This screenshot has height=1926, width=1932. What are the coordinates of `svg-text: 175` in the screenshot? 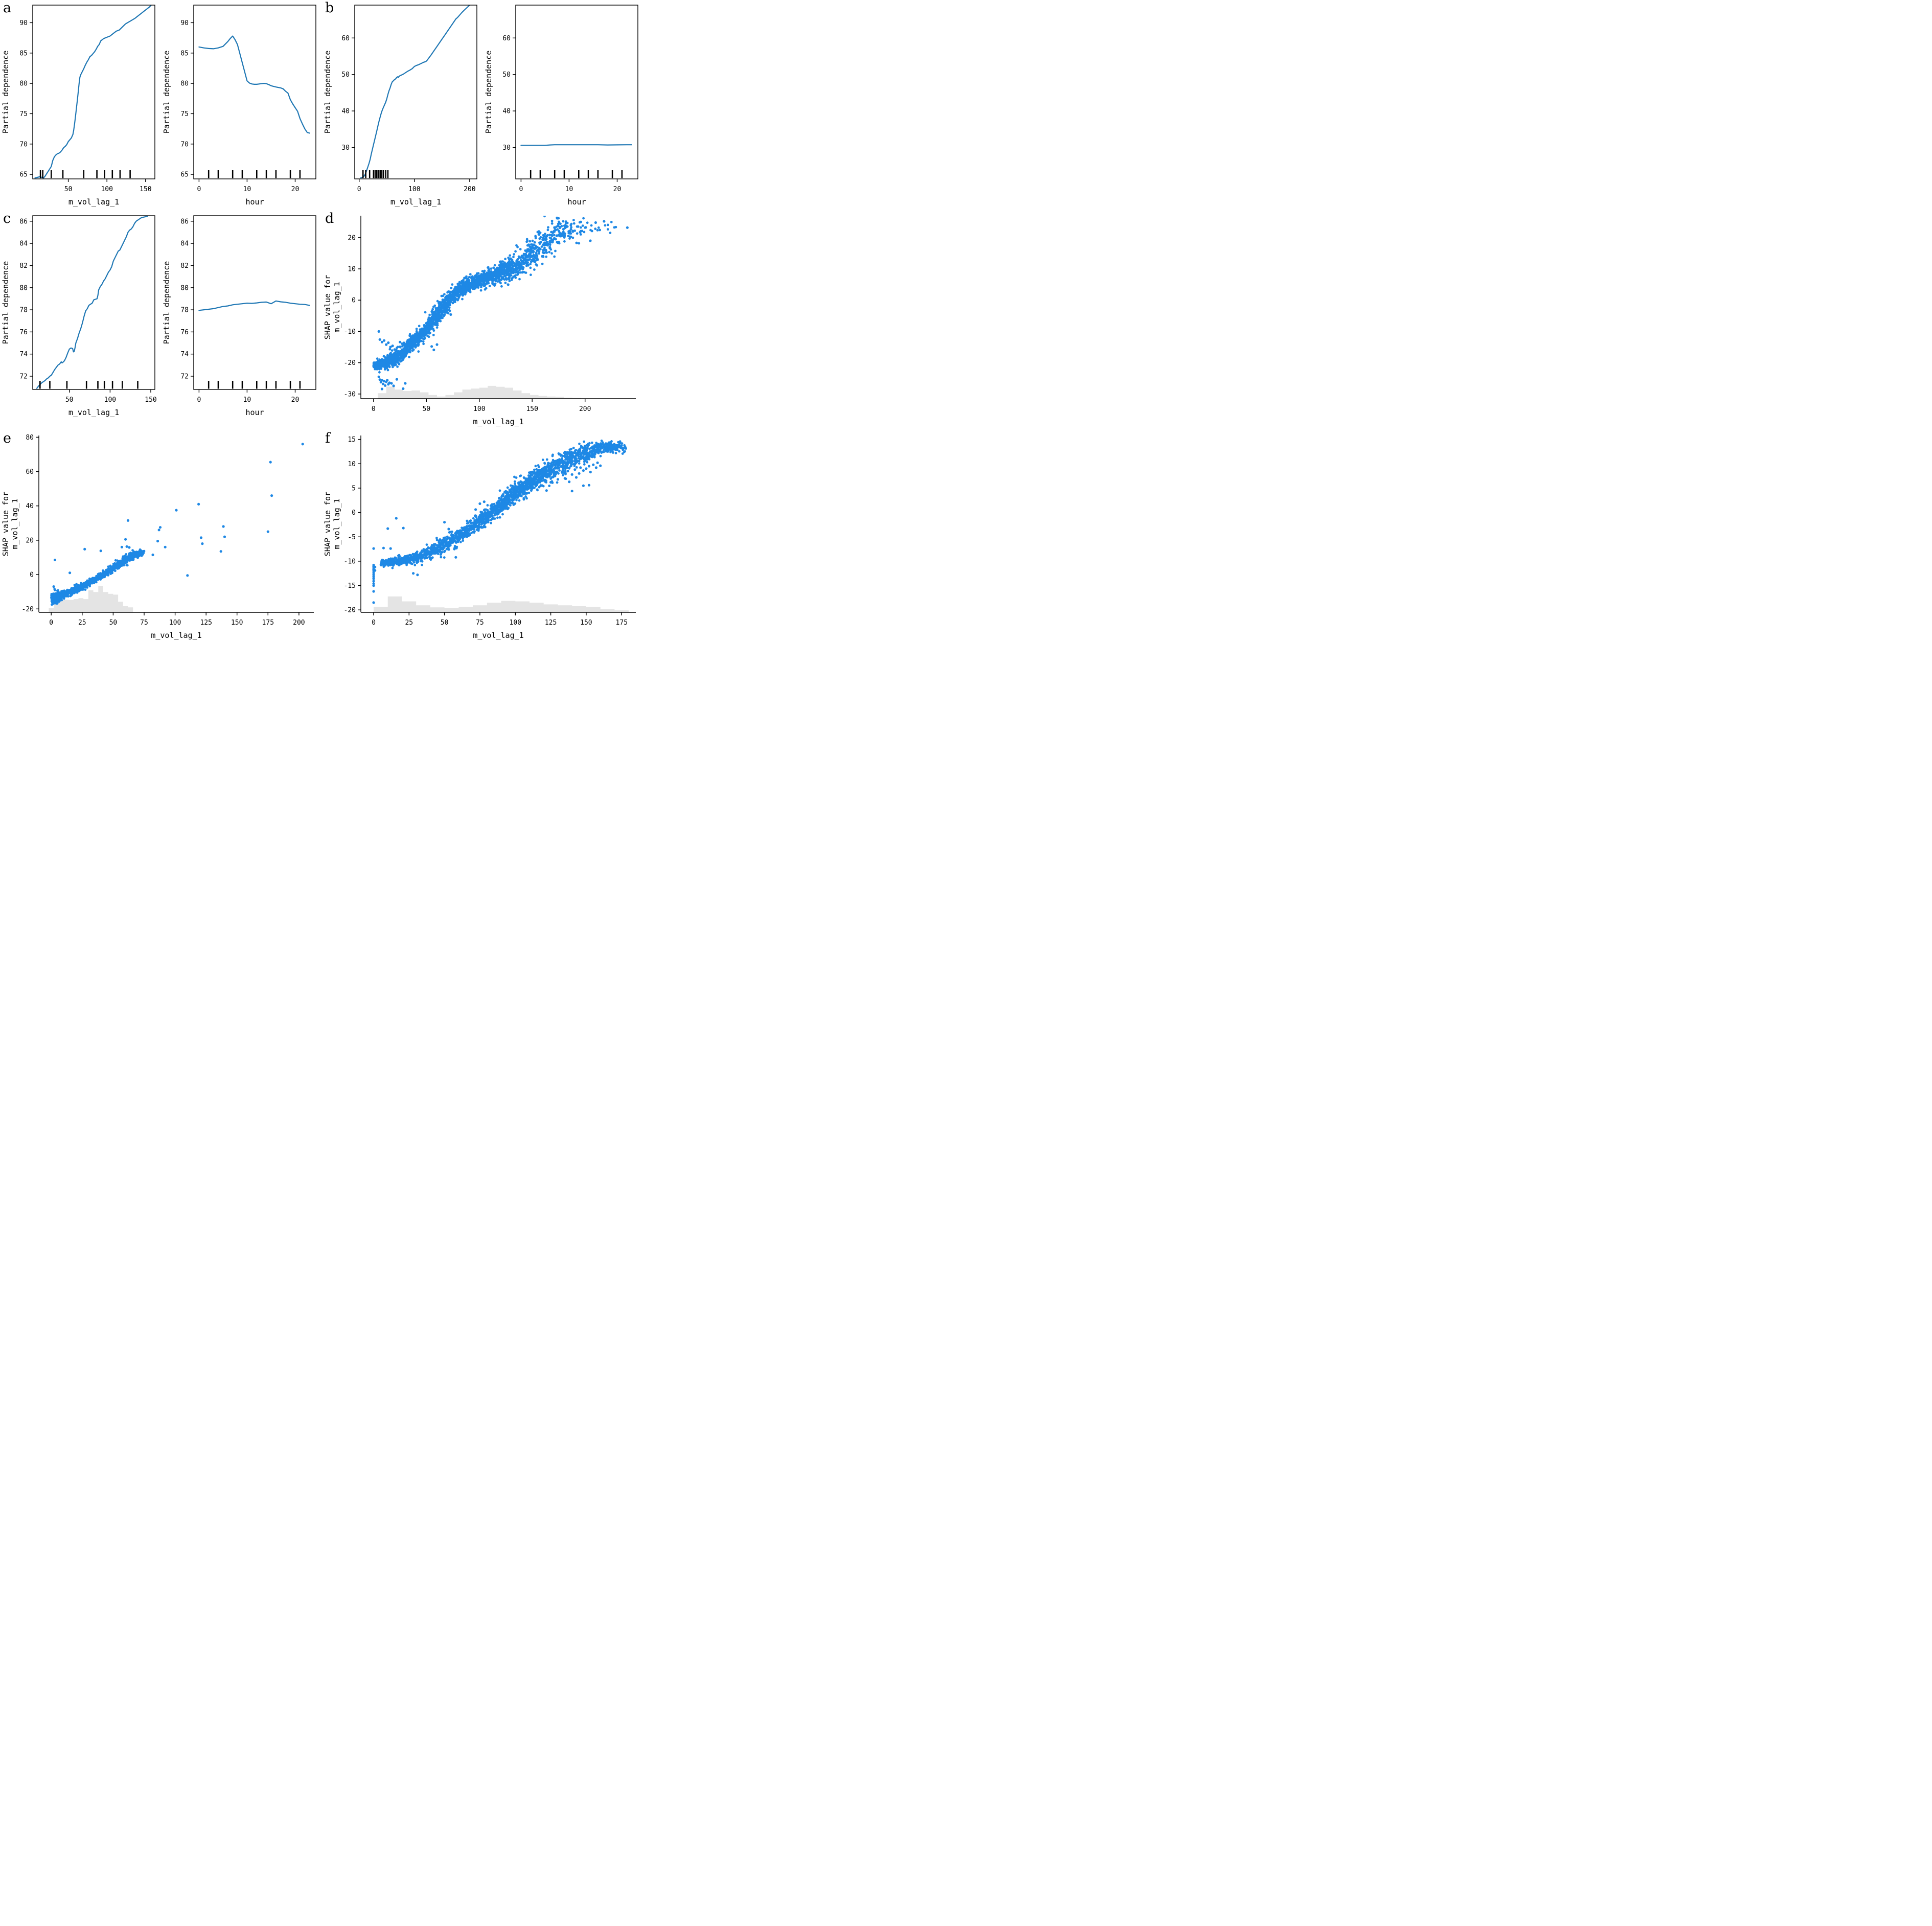 It's located at (268, 623).